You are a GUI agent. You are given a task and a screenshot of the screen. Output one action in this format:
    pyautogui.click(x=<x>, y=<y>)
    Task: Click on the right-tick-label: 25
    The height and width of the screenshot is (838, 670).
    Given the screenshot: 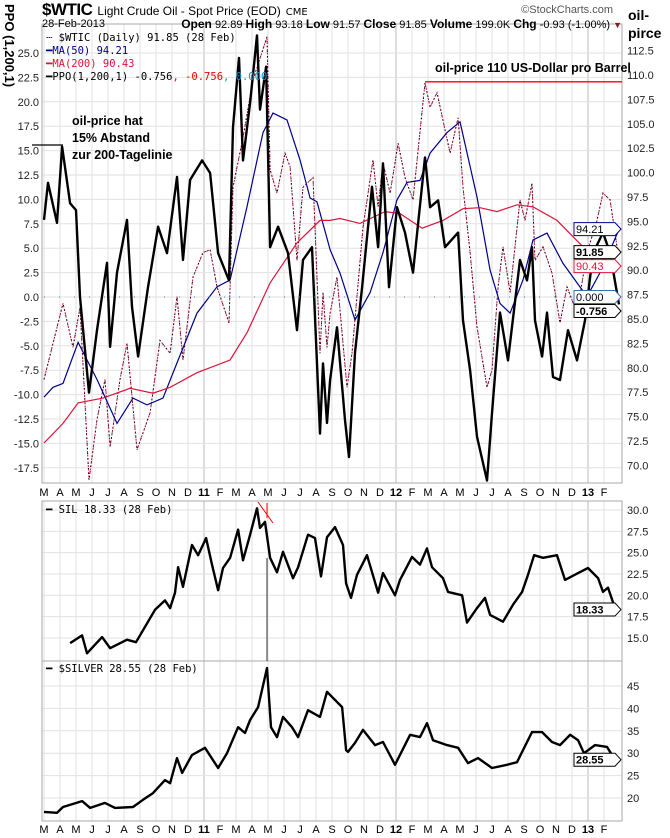 What is the action you would take?
    pyautogui.click(x=633, y=777)
    